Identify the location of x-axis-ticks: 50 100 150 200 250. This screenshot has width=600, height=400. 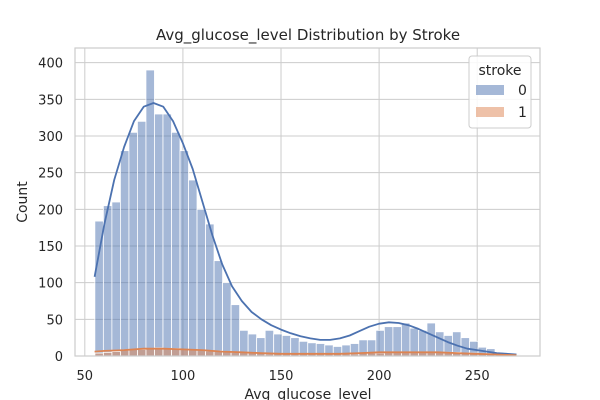
(283, 376).